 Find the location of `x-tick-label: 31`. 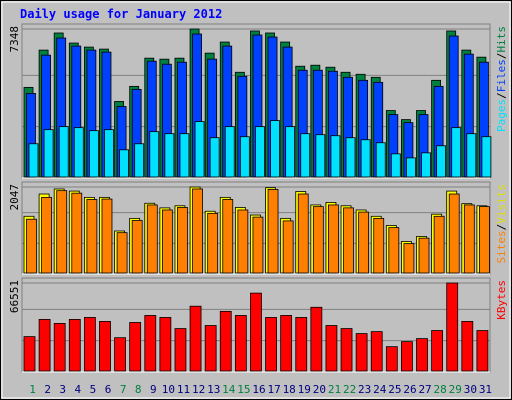

x-tick-label: 31 is located at coordinates (485, 389).